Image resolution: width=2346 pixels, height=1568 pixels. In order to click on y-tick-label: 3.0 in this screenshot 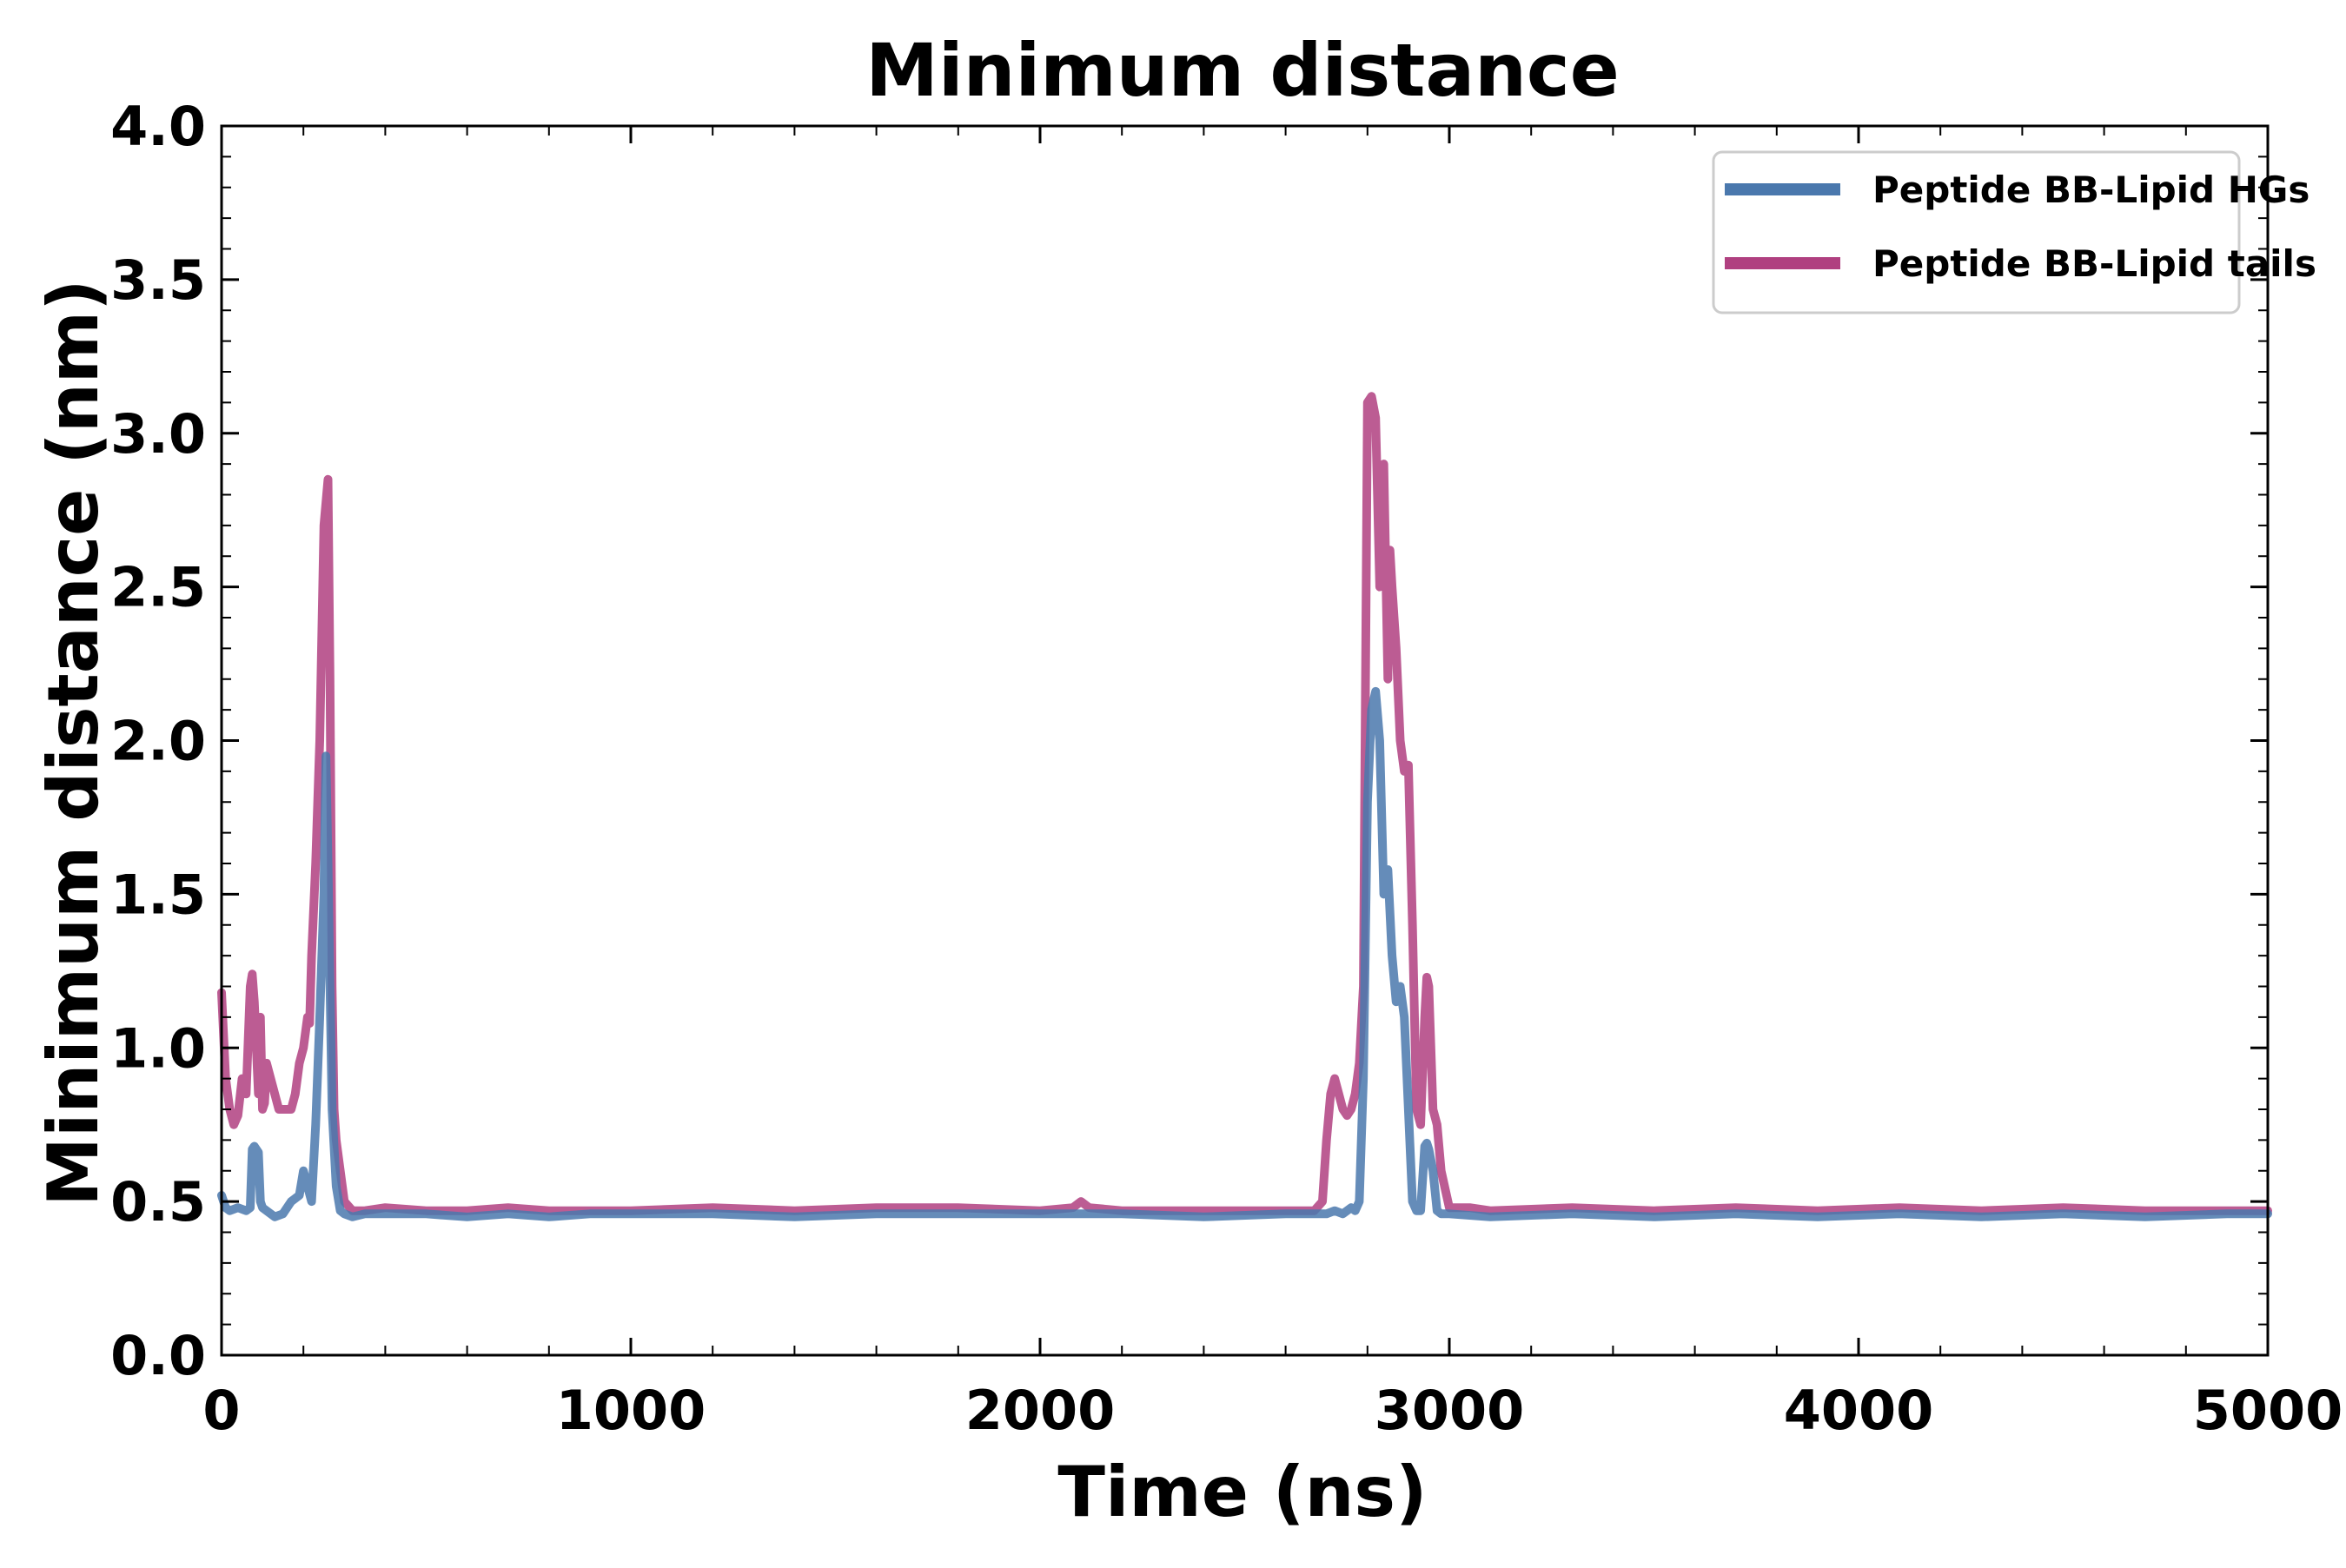, I will do `click(158, 434)`.